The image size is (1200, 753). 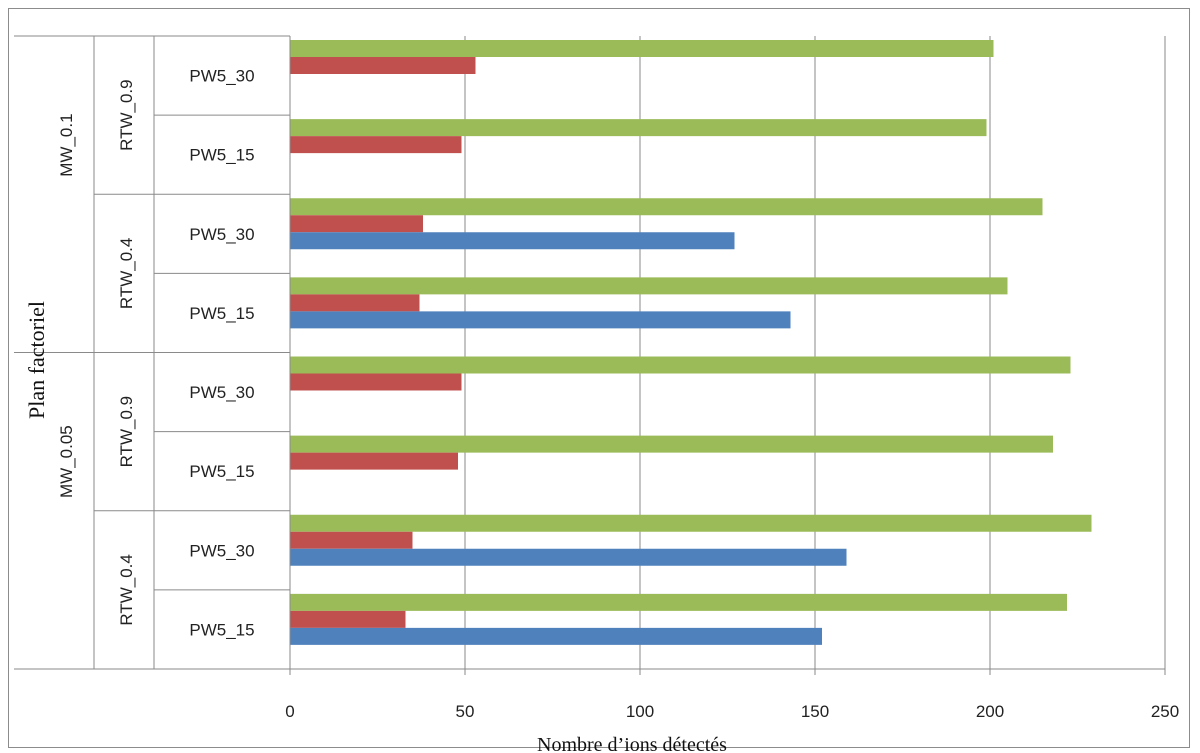 I want to click on x-tick-label: 200, so click(x=990, y=711).